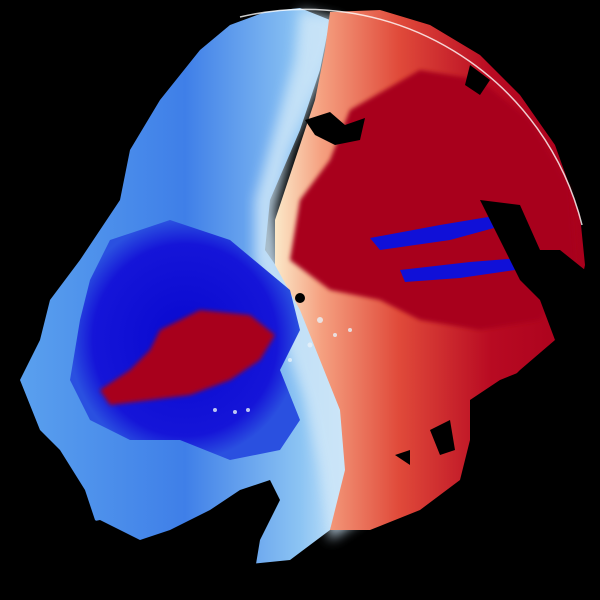  What do you see at coordinates (282, 365) in the screenshot?
I see `ground-clutter` at bounding box center [282, 365].